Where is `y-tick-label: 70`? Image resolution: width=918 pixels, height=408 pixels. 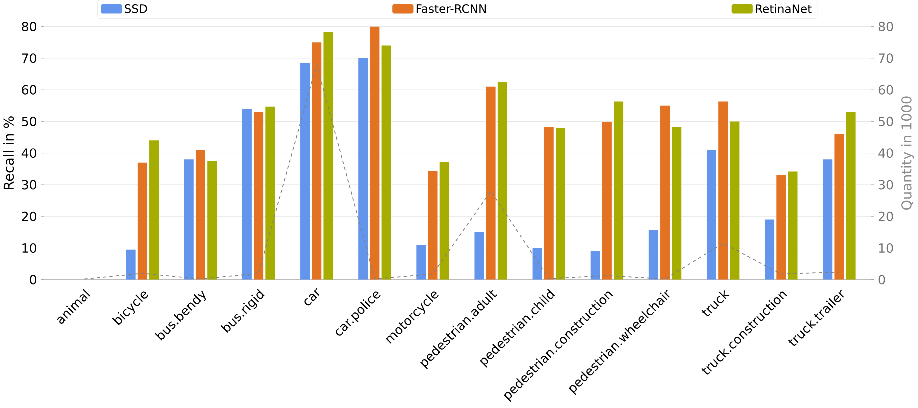
y-tick-label: 70 is located at coordinates (29, 59).